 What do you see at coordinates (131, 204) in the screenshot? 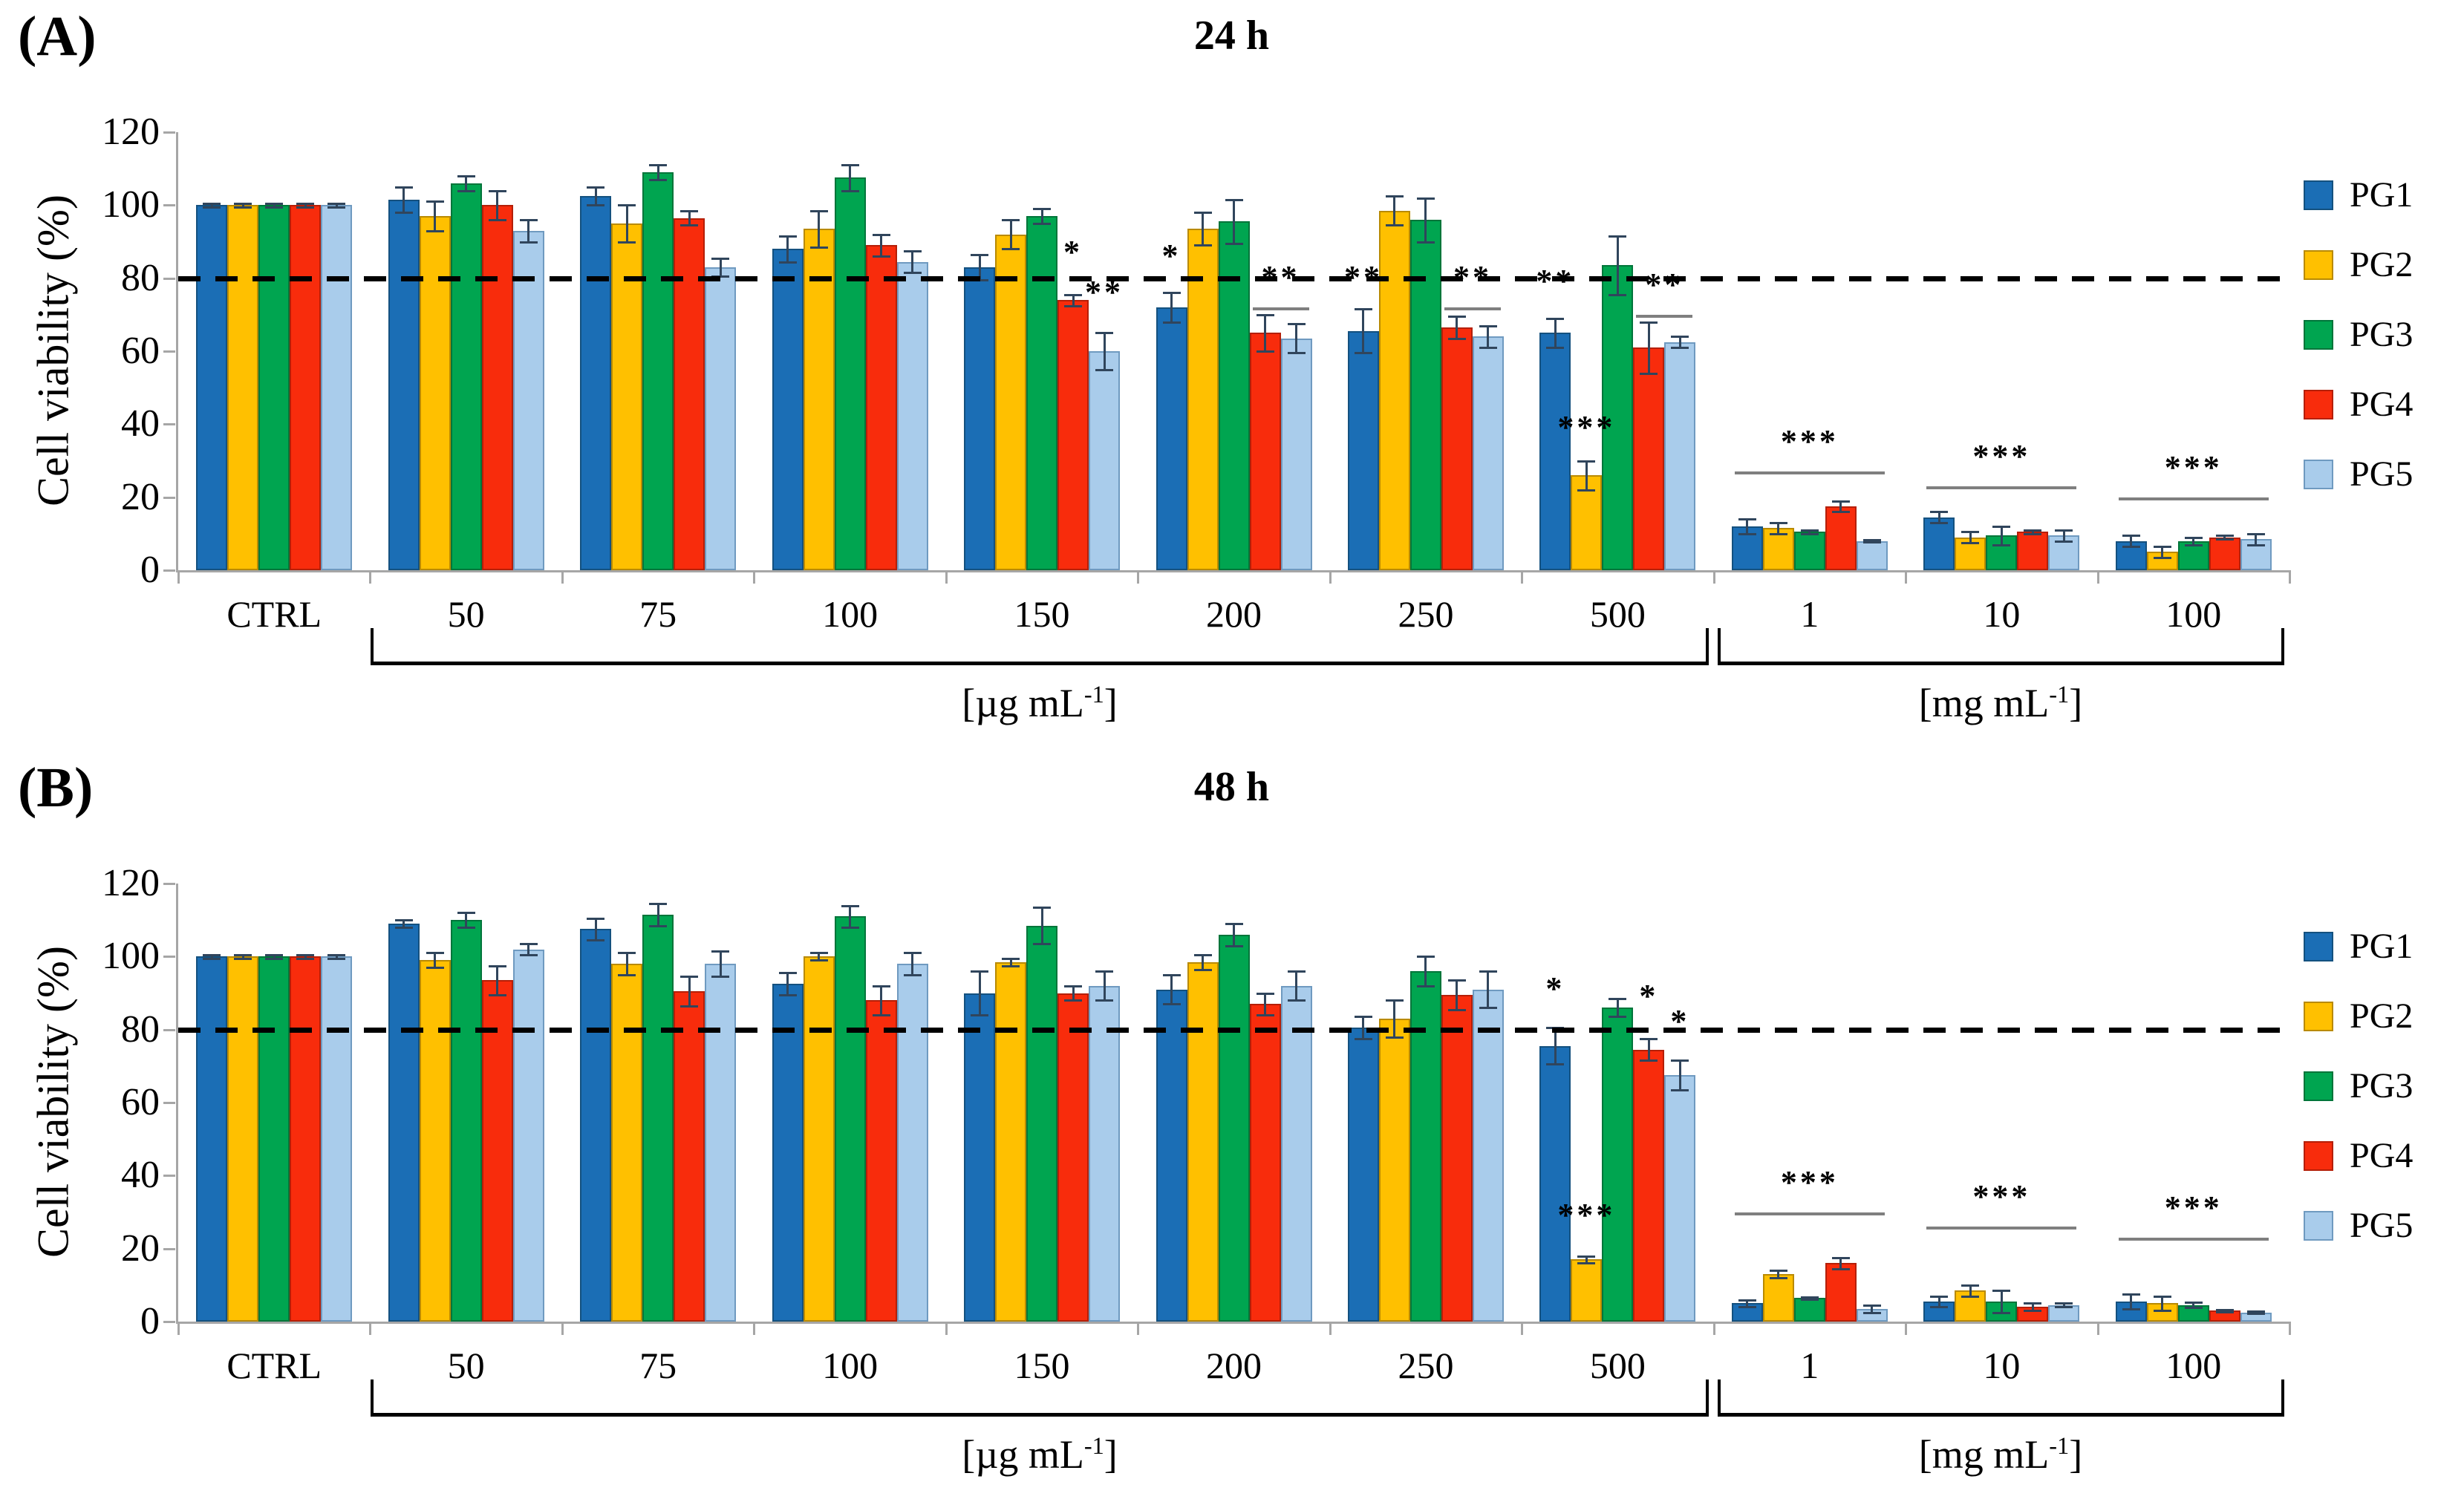
I see `y-tick-label: 100` at bounding box center [131, 204].